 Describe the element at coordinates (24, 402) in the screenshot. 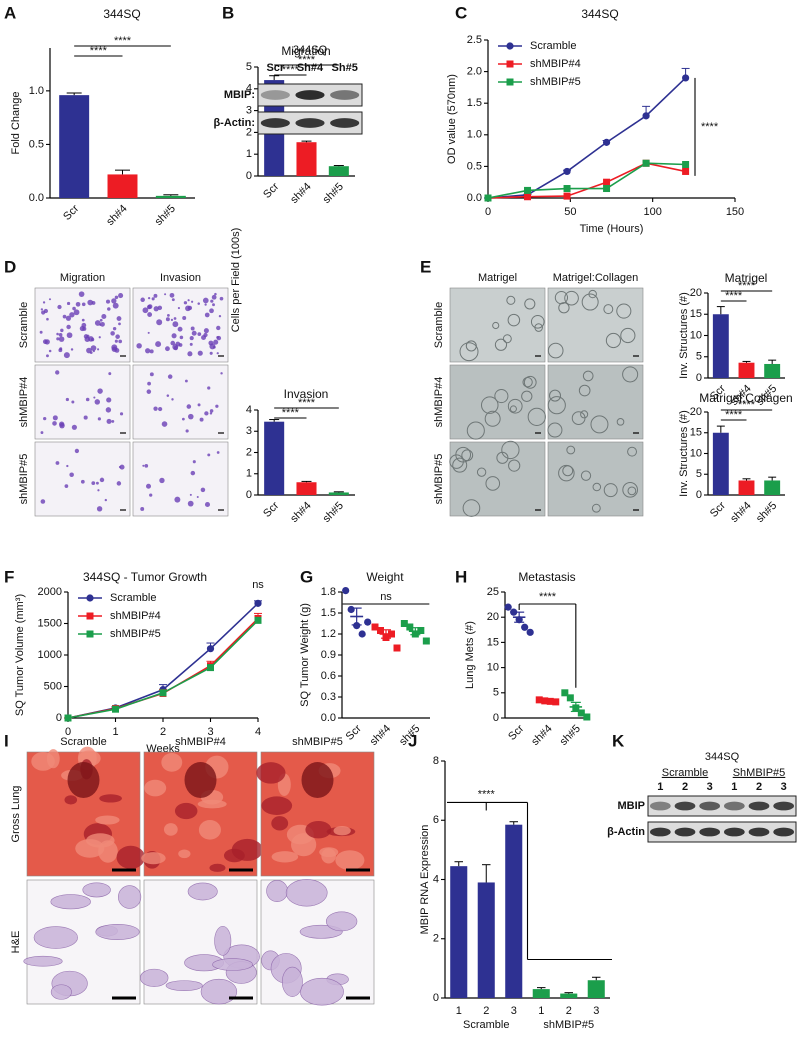

I see `row-label: shMBIP#4` at that location.